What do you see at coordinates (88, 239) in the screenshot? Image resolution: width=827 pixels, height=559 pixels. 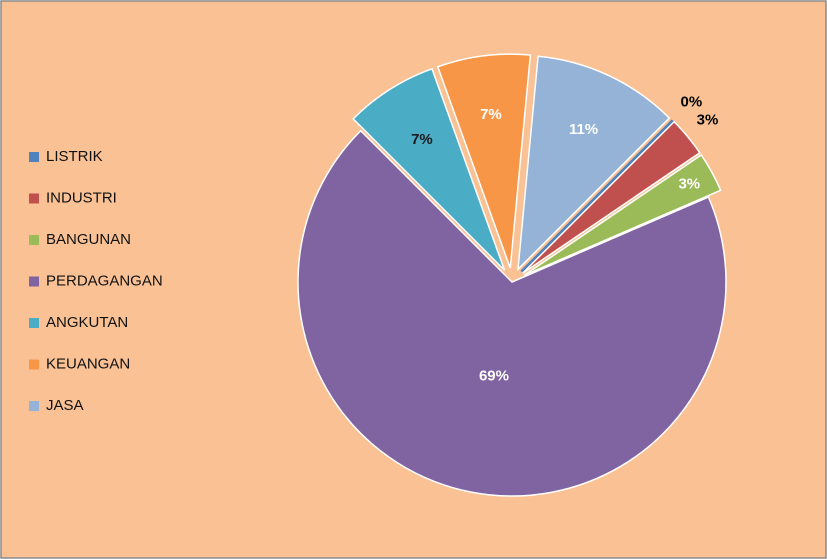 I see `legend-label: BANGUNAN` at bounding box center [88, 239].